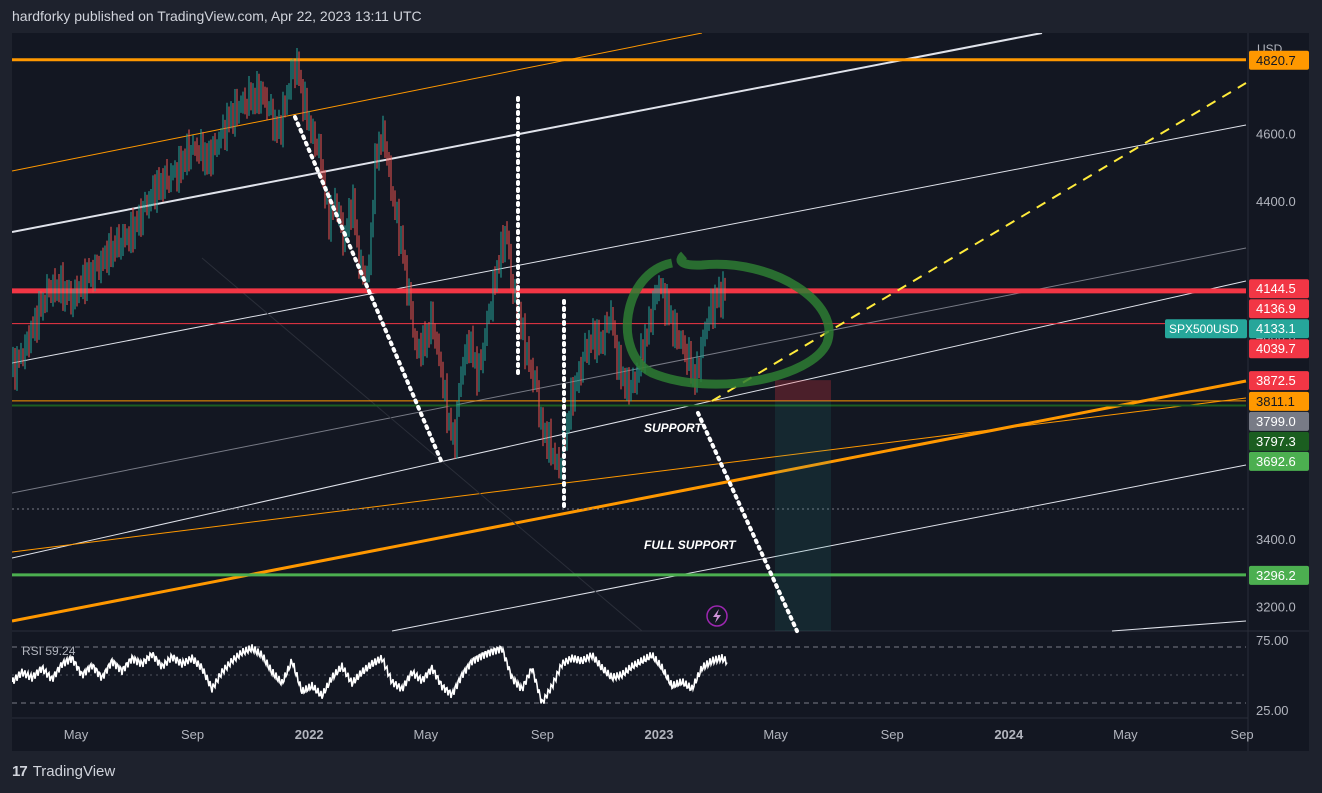 This screenshot has height=793, width=1322. Describe the element at coordinates (74, 771) in the screenshot. I see `tradingview-brand: TradingView` at that location.